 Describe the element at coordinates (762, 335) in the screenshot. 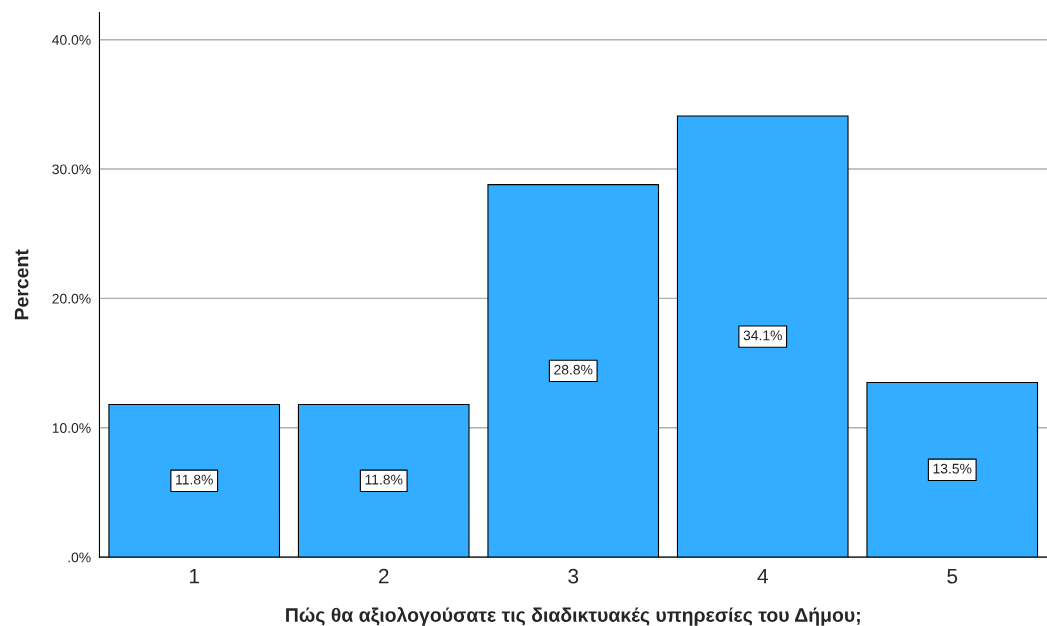

I see `data-label: 34.1%` at that location.